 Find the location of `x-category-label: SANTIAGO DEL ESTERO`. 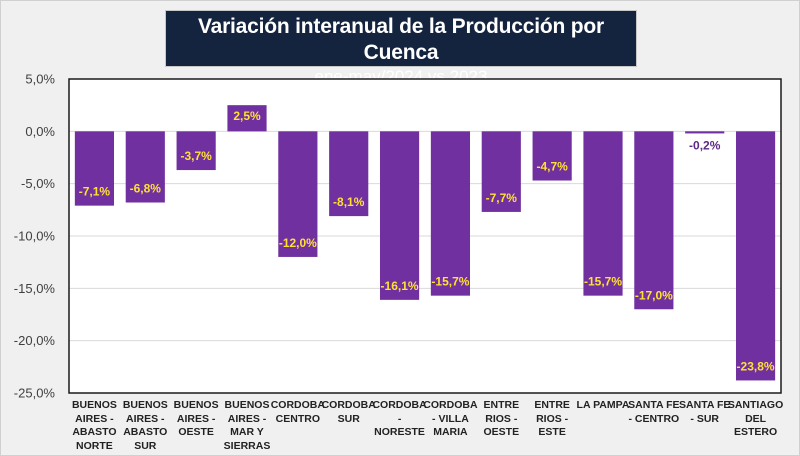

x-category-label: SANTIAGO DEL ESTERO is located at coordinates (756, 419).